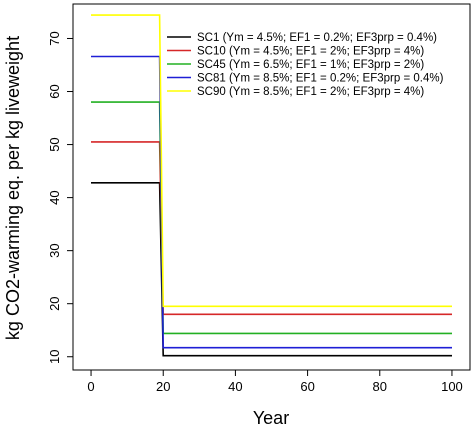  I want to click on x-axis: 0 20 40 60 80 100, so click(275, 382).